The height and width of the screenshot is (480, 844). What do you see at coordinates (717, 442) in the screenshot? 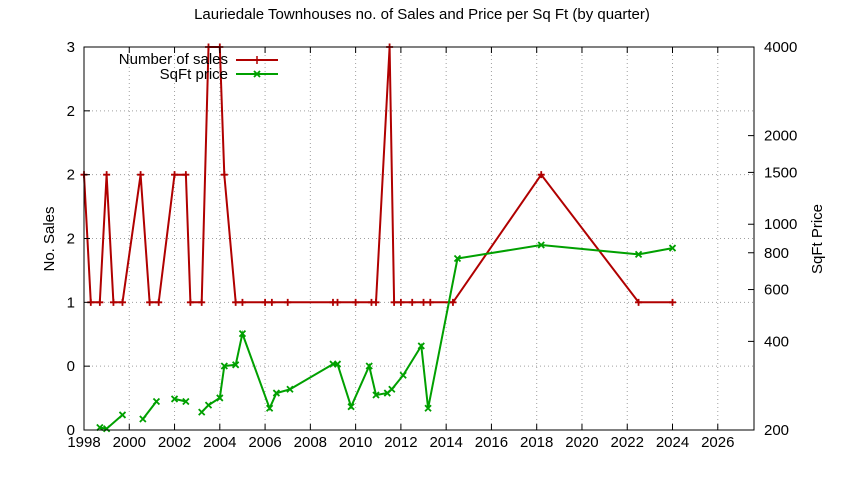
I see `x-tick-label: 2026` at bounding box center [717, 442].